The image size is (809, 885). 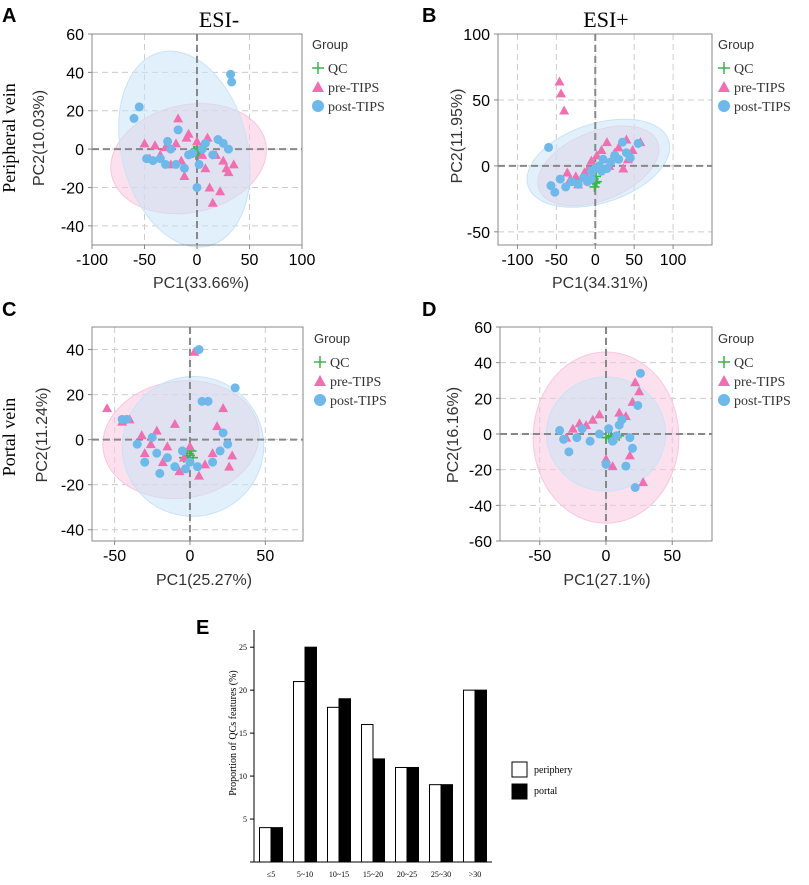 I want to click on panel-d-ylabel: PC2(16.16%), so click(x=453, y=435).